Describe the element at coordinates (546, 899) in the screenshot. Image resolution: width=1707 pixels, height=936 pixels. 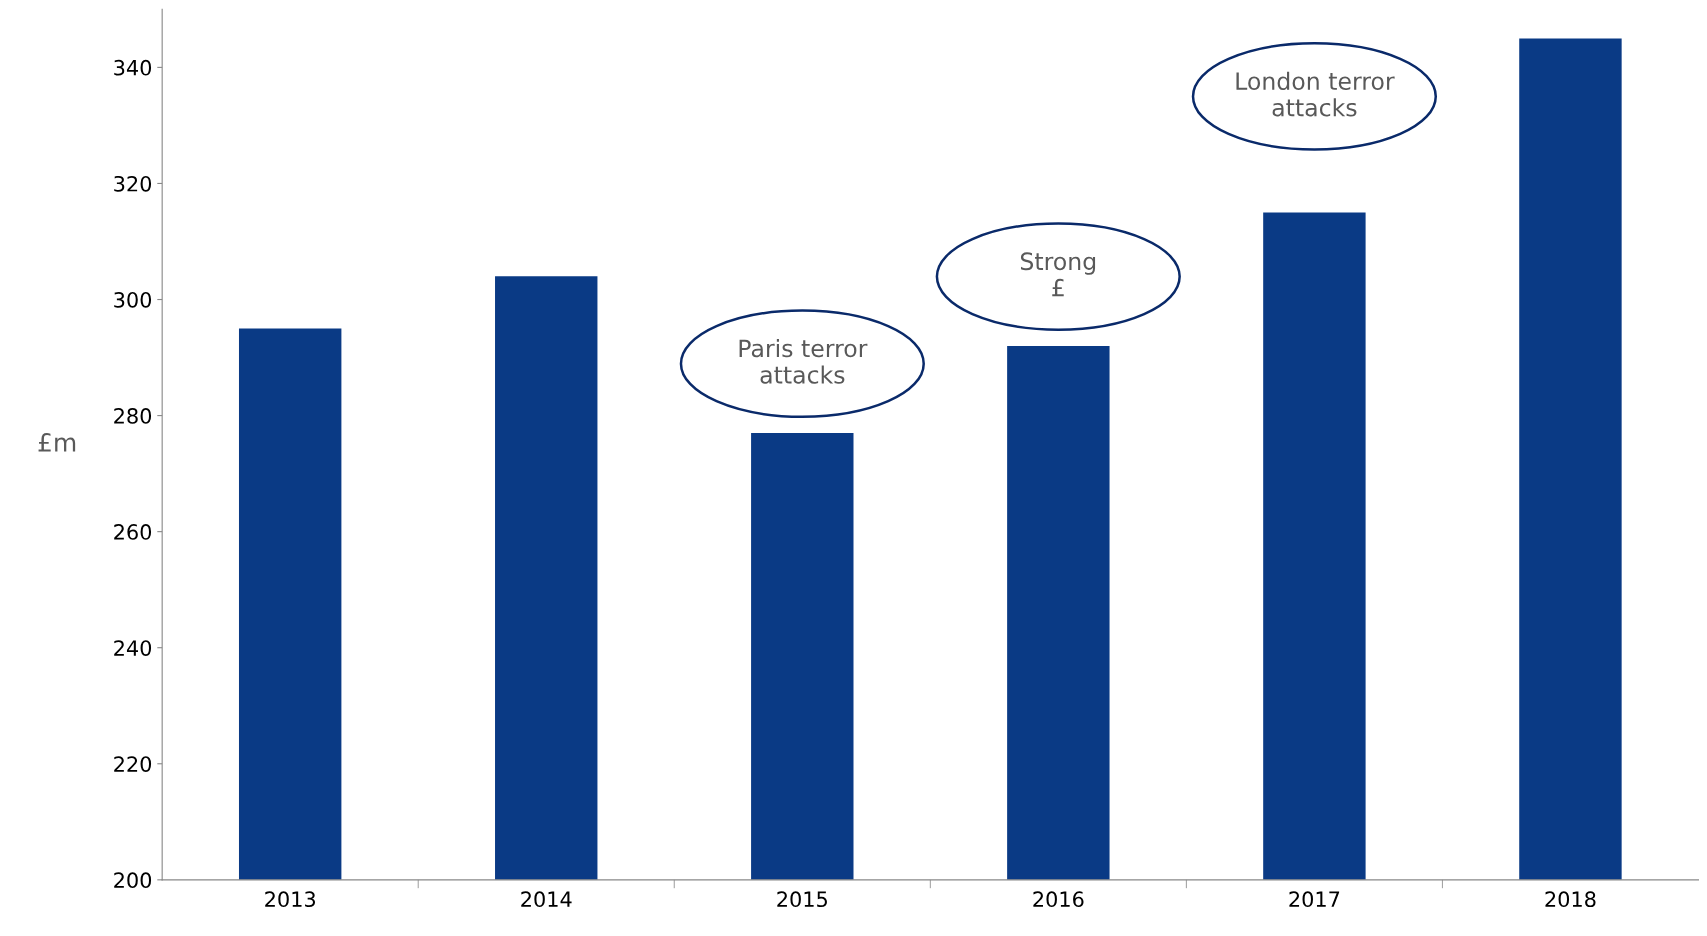
I see `x-tick-label: 2014` at that location.